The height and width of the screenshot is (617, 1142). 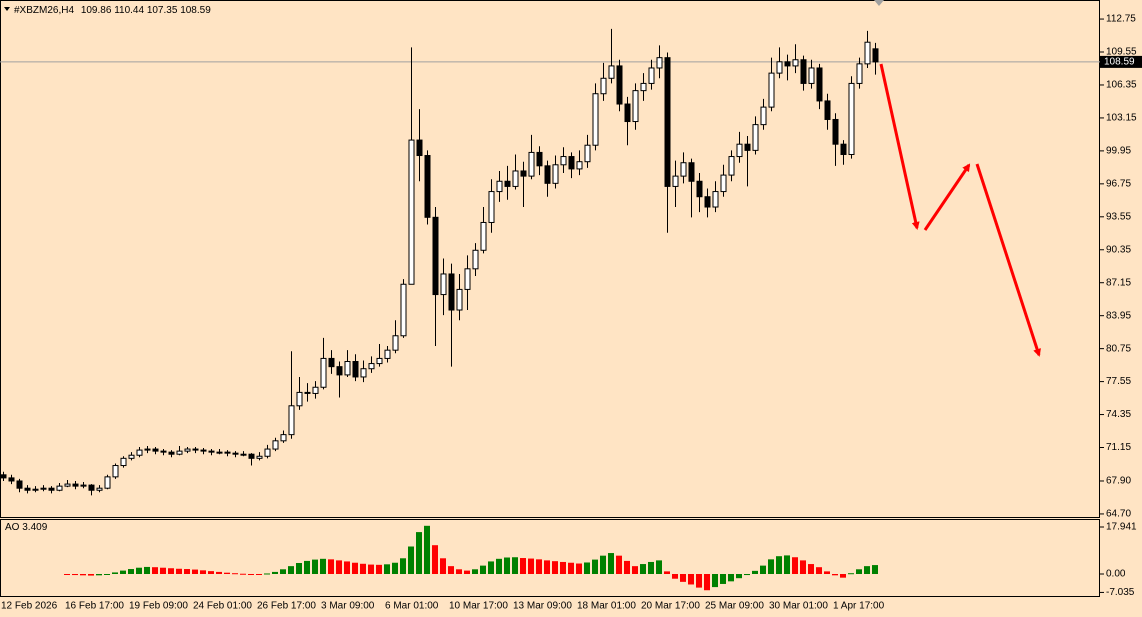 I want to click on x-tick-label: 18 Mar 01:00, so click(x=606, y=606).